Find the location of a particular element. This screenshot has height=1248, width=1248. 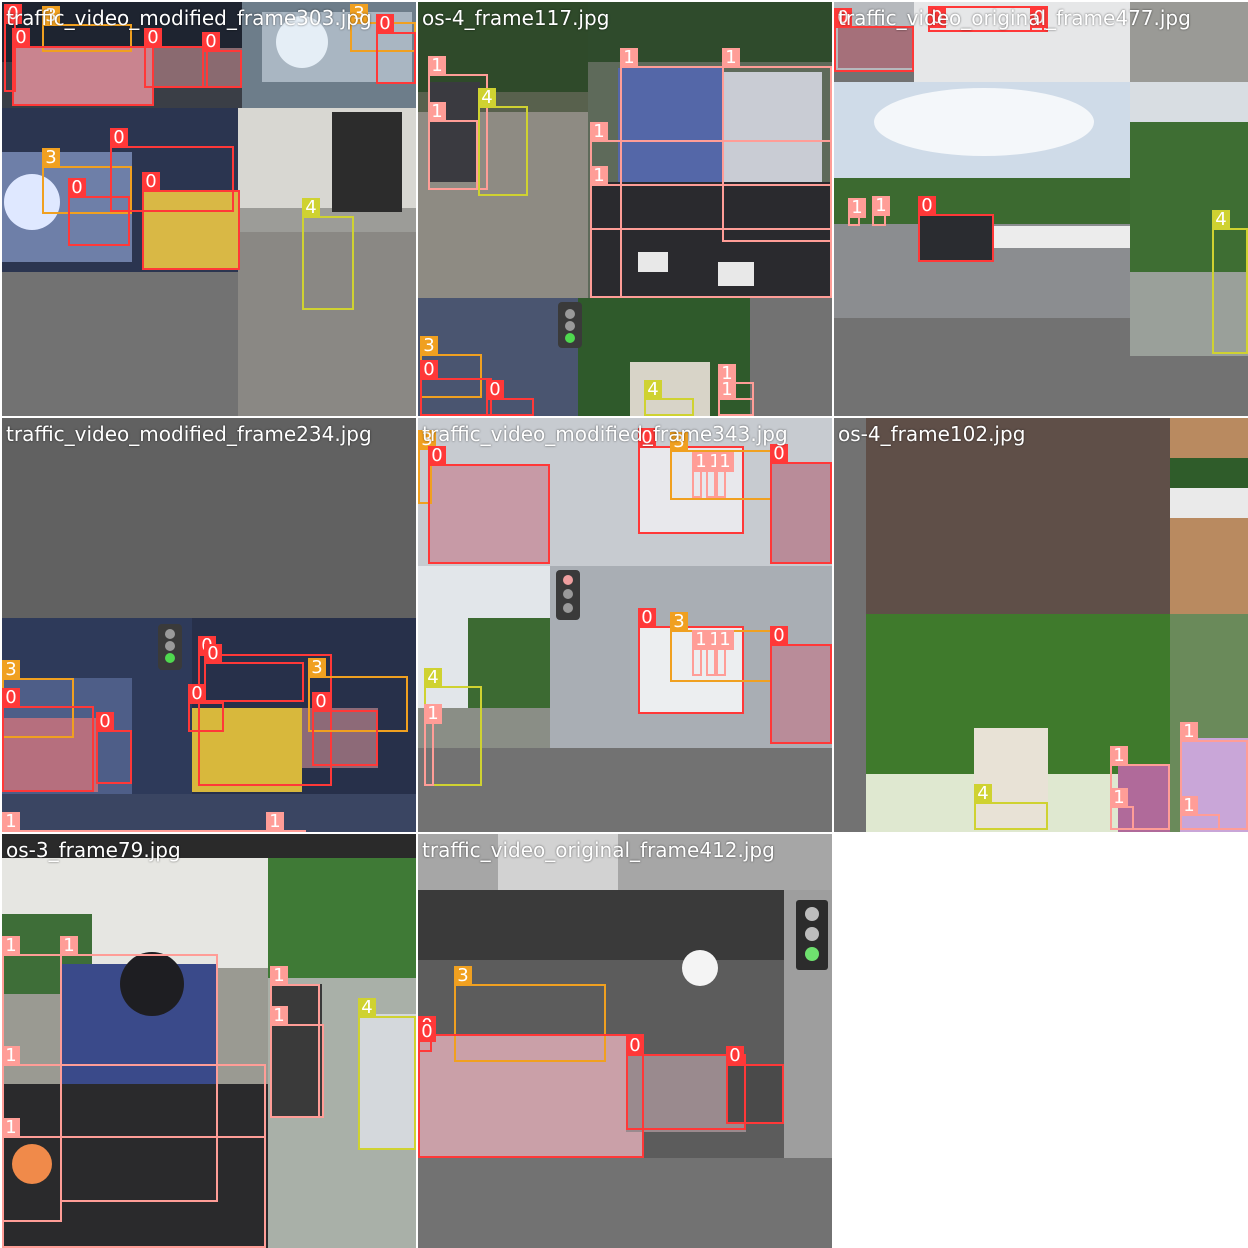

empty-cell is located at coordinates (1041, 1041).